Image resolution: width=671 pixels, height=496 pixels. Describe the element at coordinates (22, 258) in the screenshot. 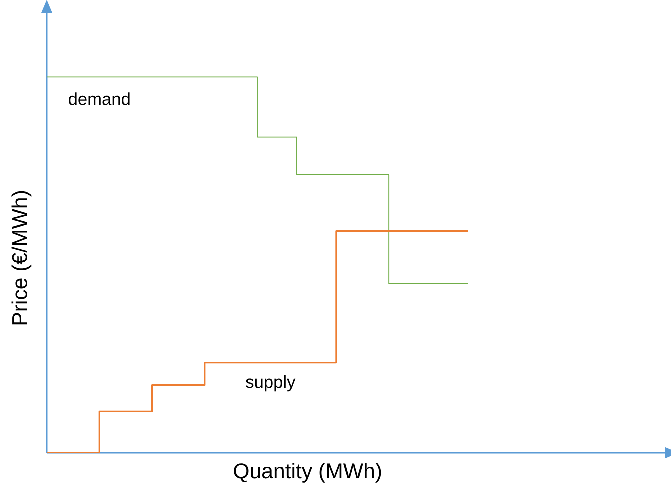

I see `y-axis-title: Price (€/MWh)` at that location.